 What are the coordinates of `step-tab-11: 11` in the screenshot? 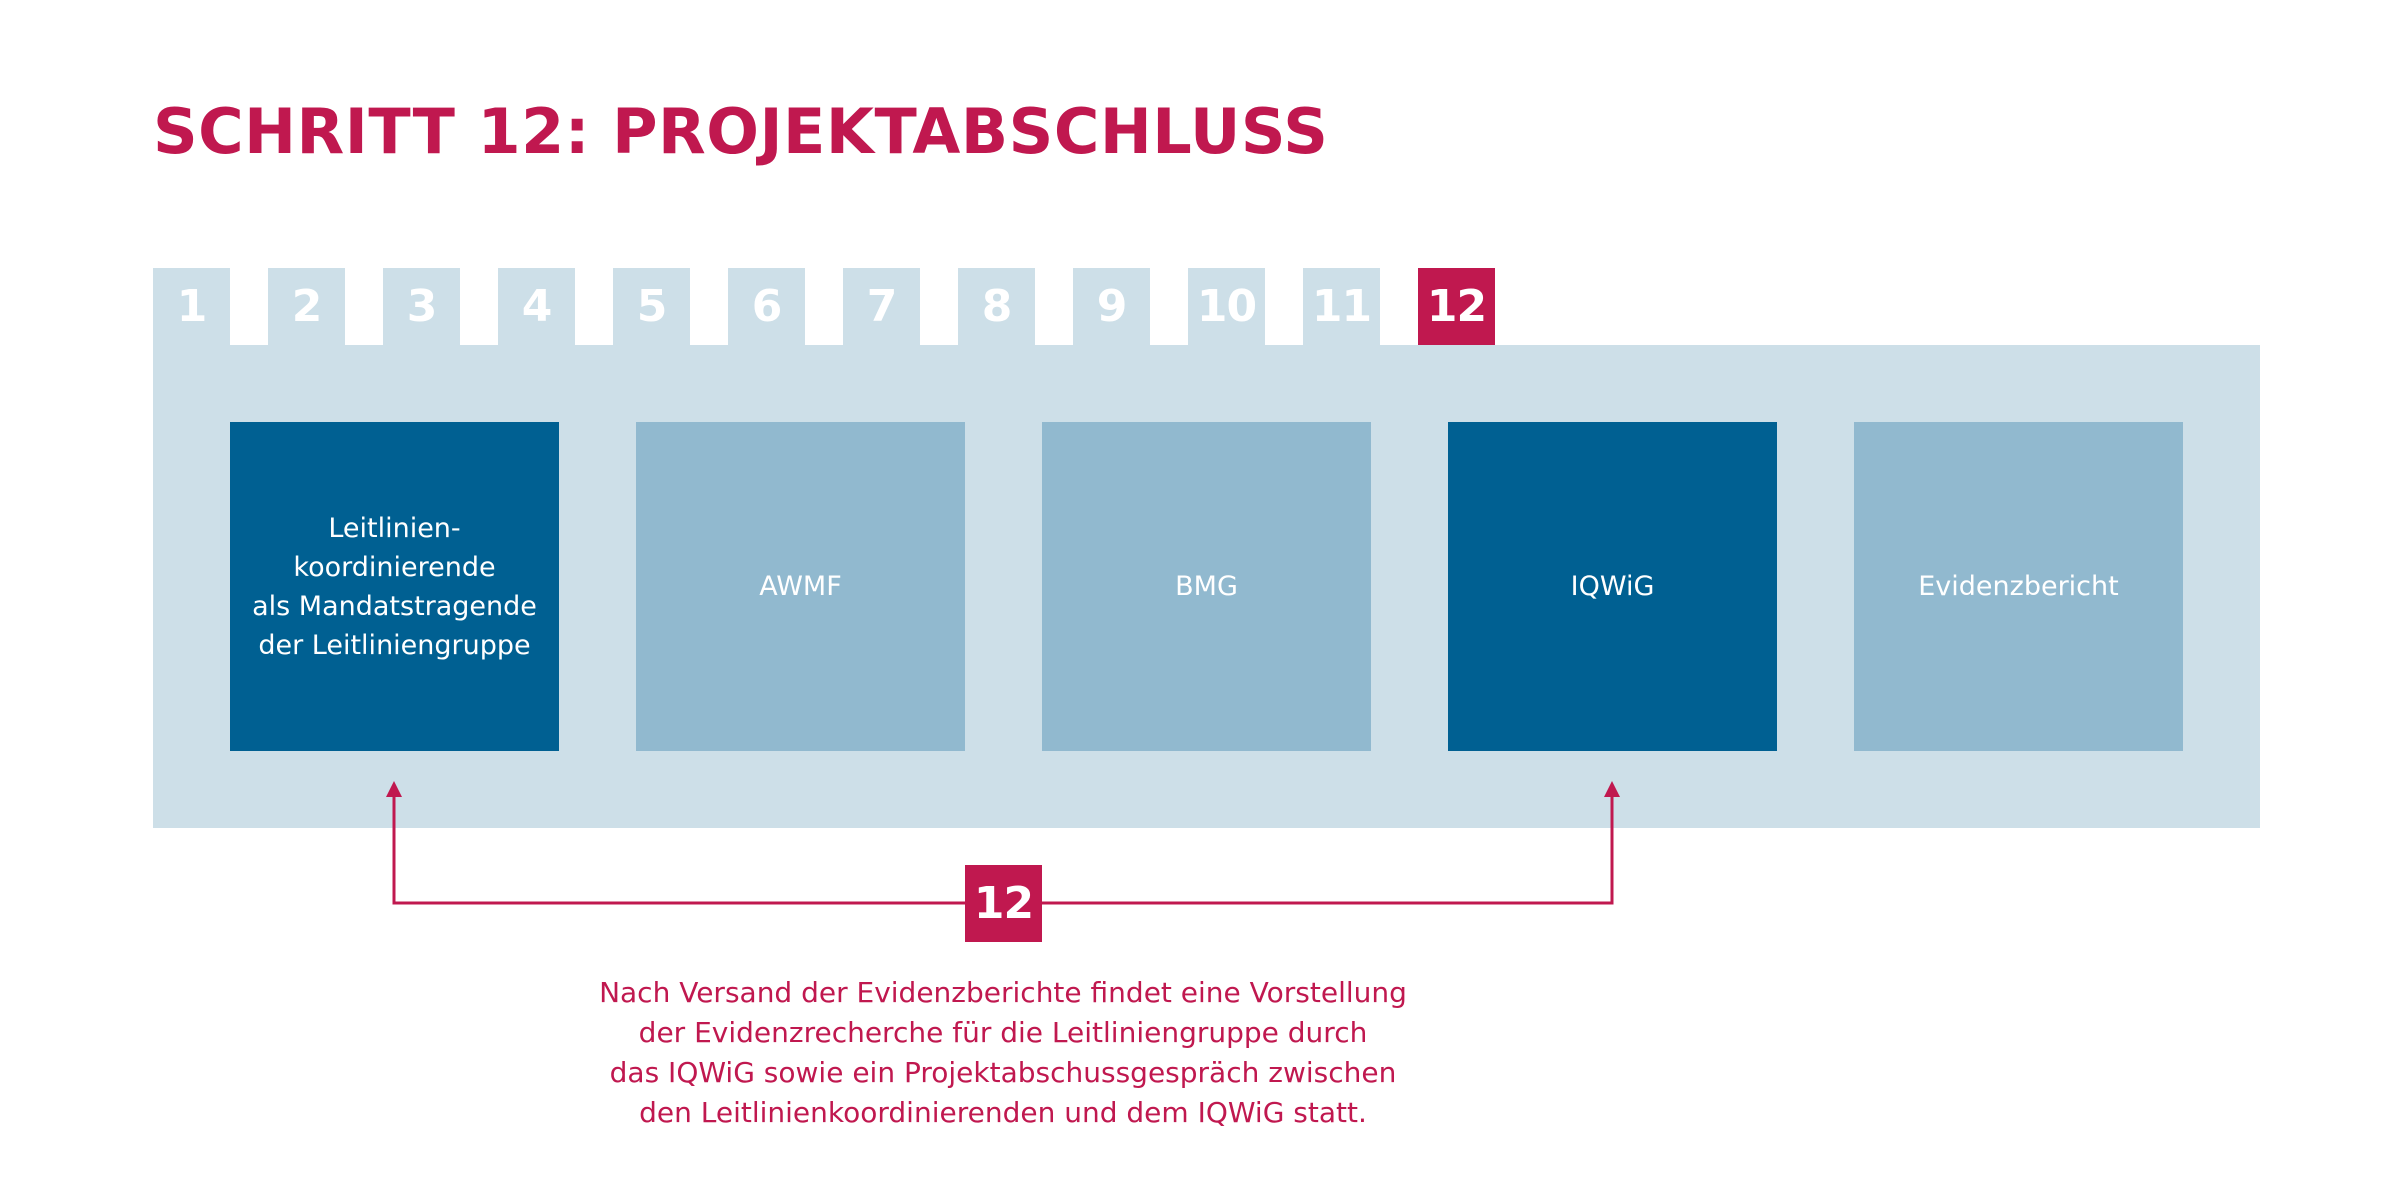 It's located at (1341, 306).